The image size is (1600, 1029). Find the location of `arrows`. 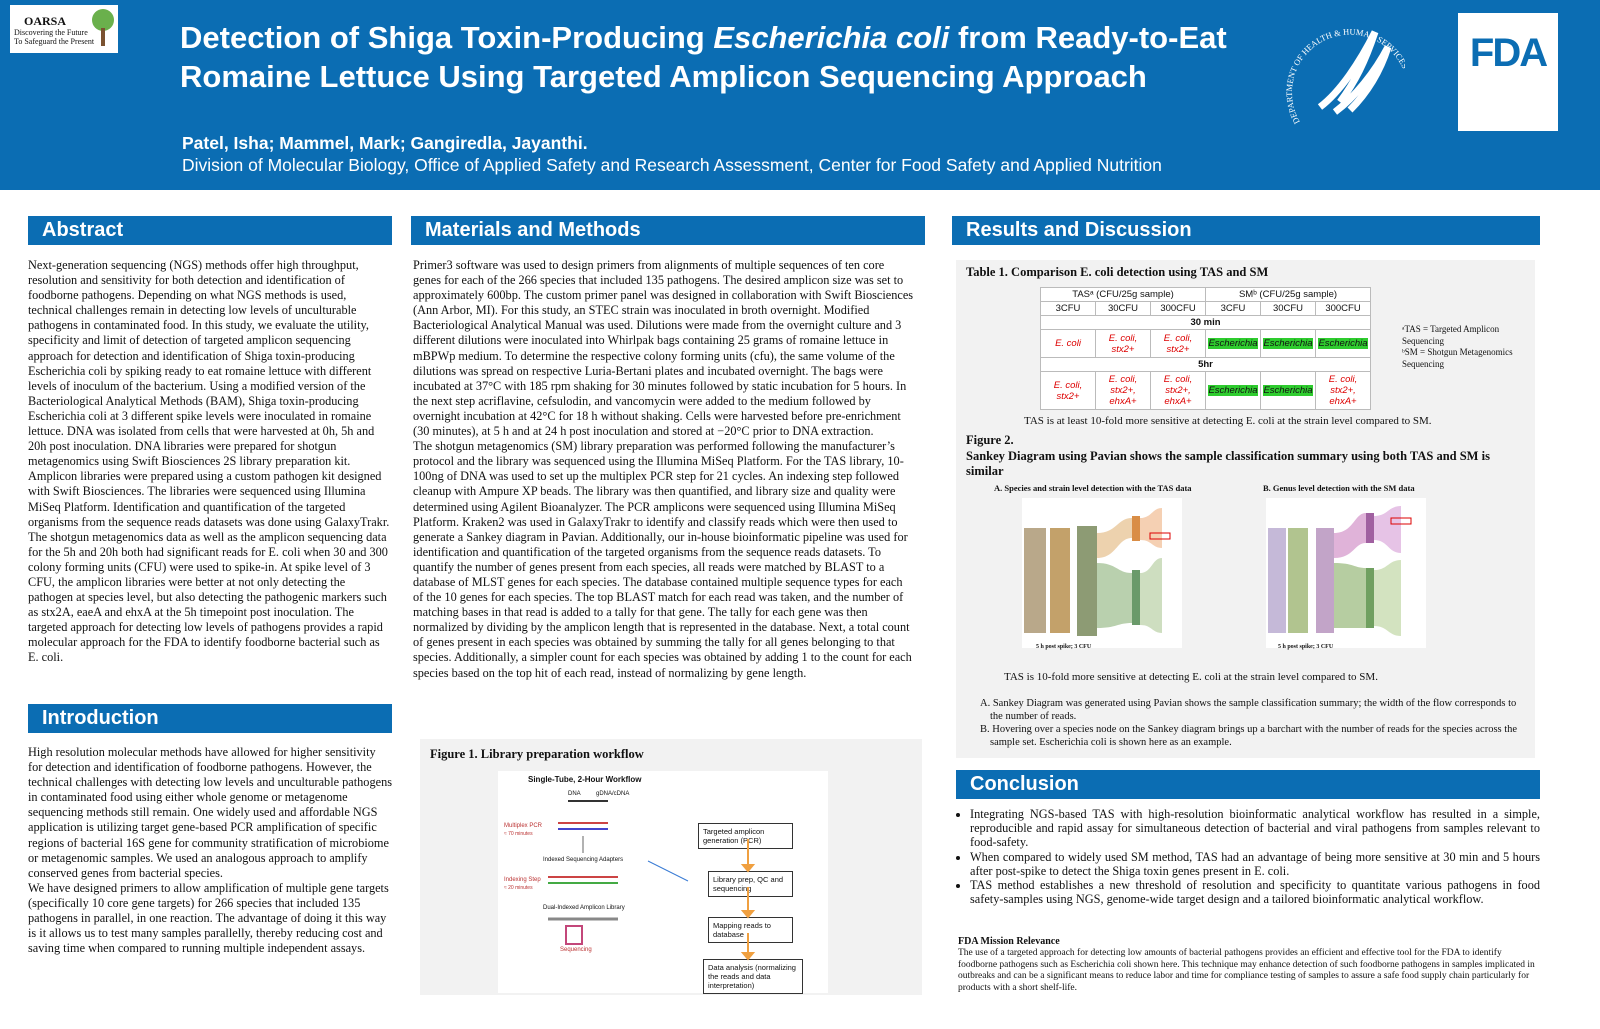

arrows is located at coordinates (748, 900).